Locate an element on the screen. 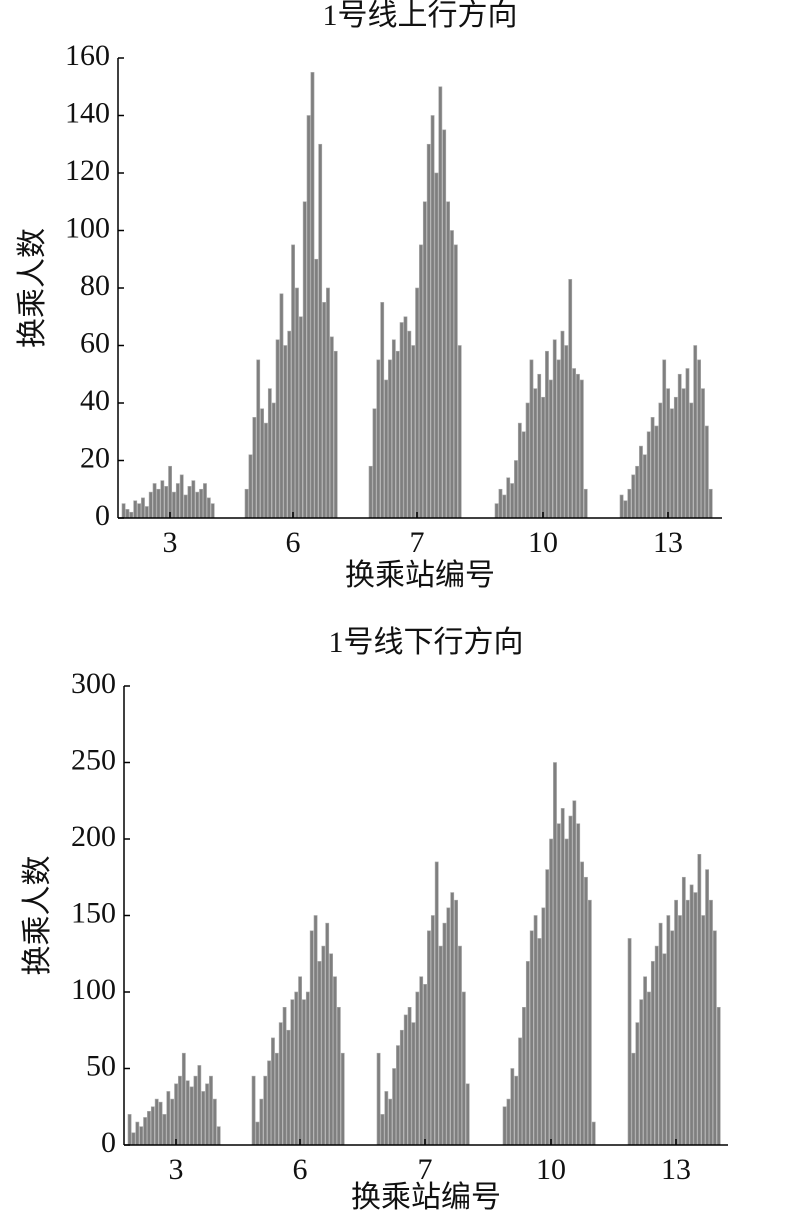  y-tick-label: 300 is located at coordinates (93, 683).